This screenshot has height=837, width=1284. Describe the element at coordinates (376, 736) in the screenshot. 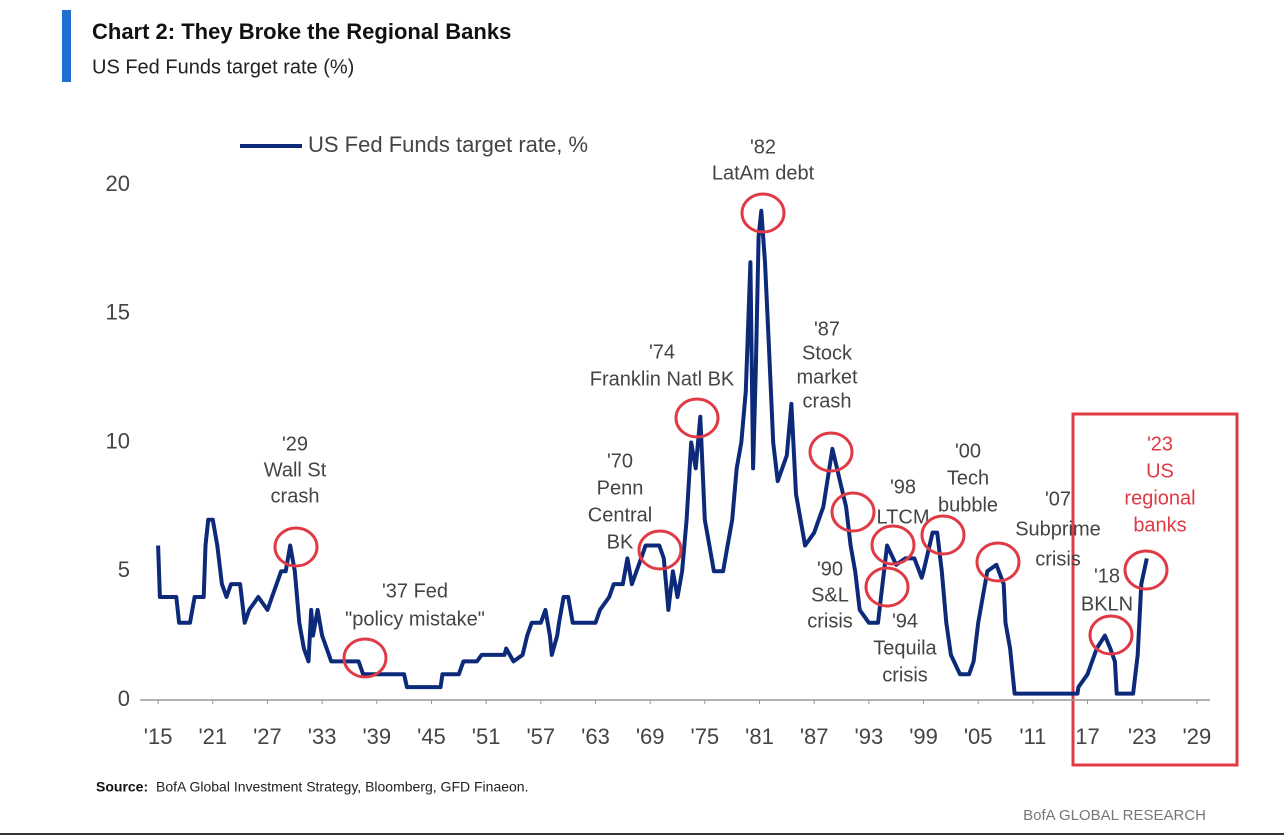

I see `x-tick-label: '39` at that location.